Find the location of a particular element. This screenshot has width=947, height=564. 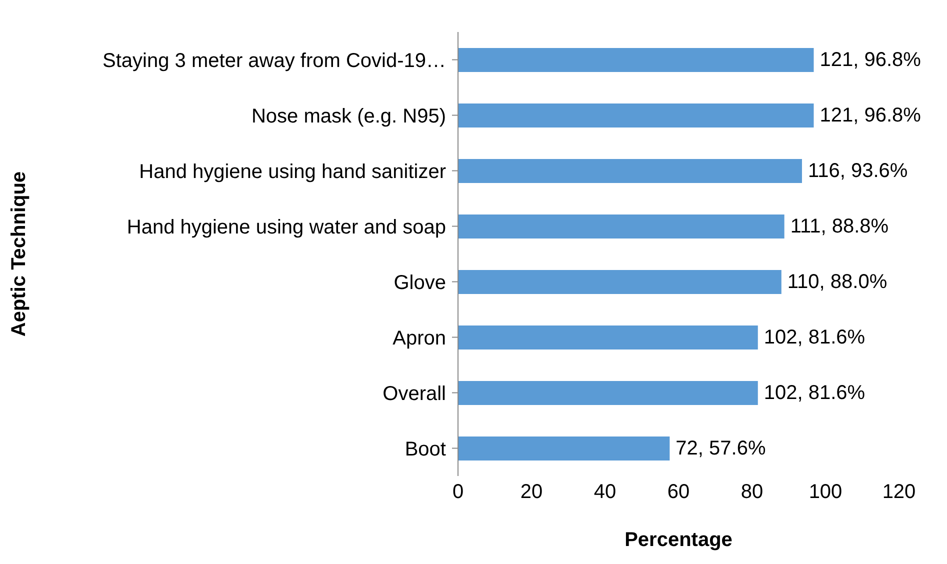

x-tick-label: 80 is located at coordinates (752, 492).